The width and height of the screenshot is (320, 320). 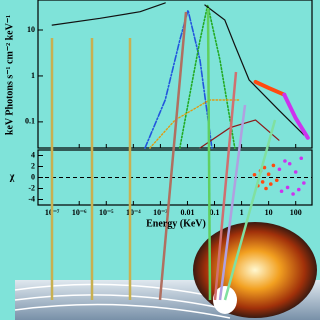 What do you see at coordinates (106, 212) in the screenshot?
I see `x-tick-label: 10⁻⁵` at bounding box center [106, 212].